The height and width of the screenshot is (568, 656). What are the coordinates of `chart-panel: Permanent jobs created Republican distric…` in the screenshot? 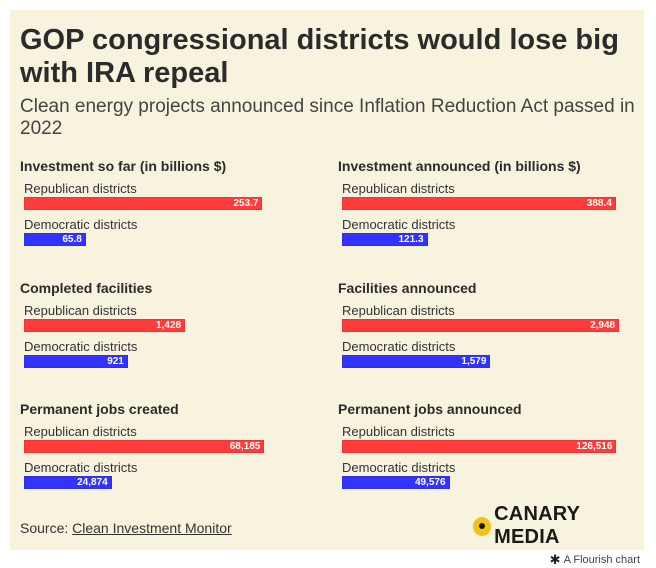 It's located at (168, 456).